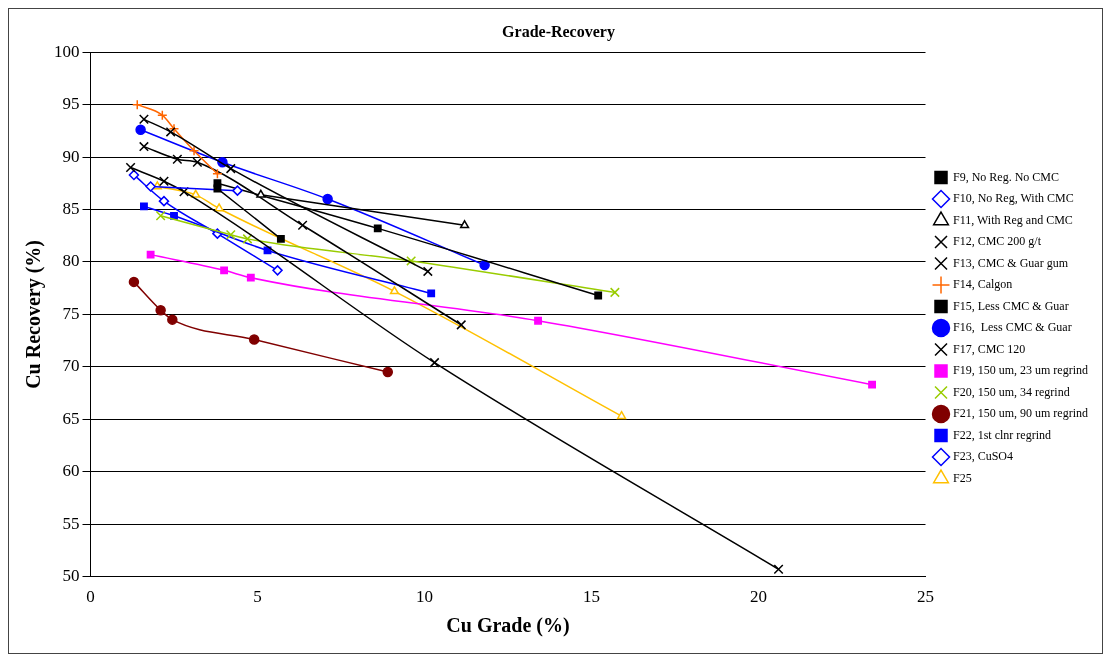  I want to click on y-tick-label: 75, so click(71, 313).